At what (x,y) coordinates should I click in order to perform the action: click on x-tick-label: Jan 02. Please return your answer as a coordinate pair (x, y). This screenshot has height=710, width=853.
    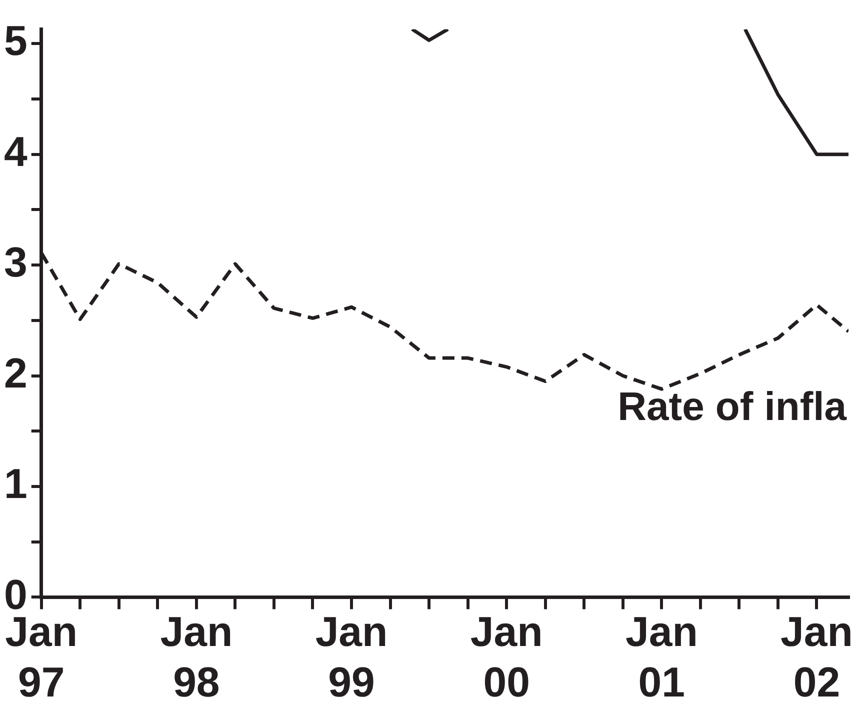
    Looking at the image, I should click on (816, 657).